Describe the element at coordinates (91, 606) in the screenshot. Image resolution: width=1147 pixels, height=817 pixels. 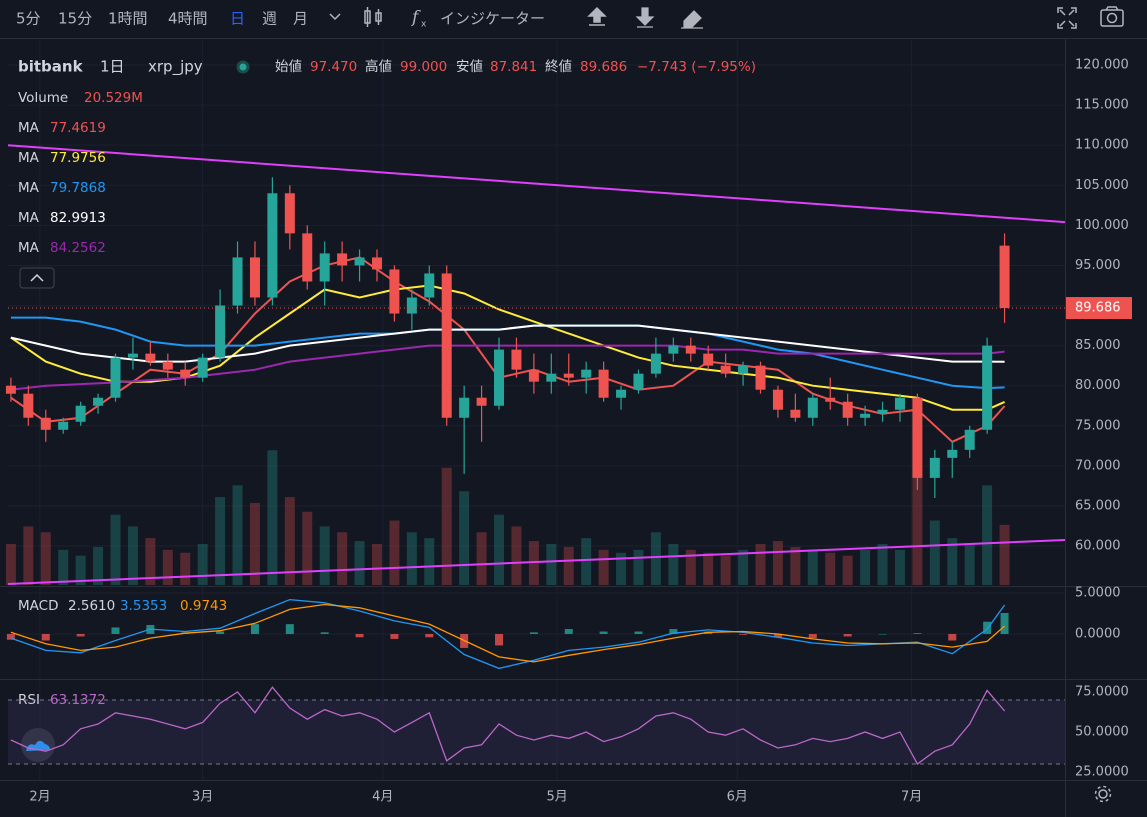
I see `macd-histogram-value: 2.5610` at that location.